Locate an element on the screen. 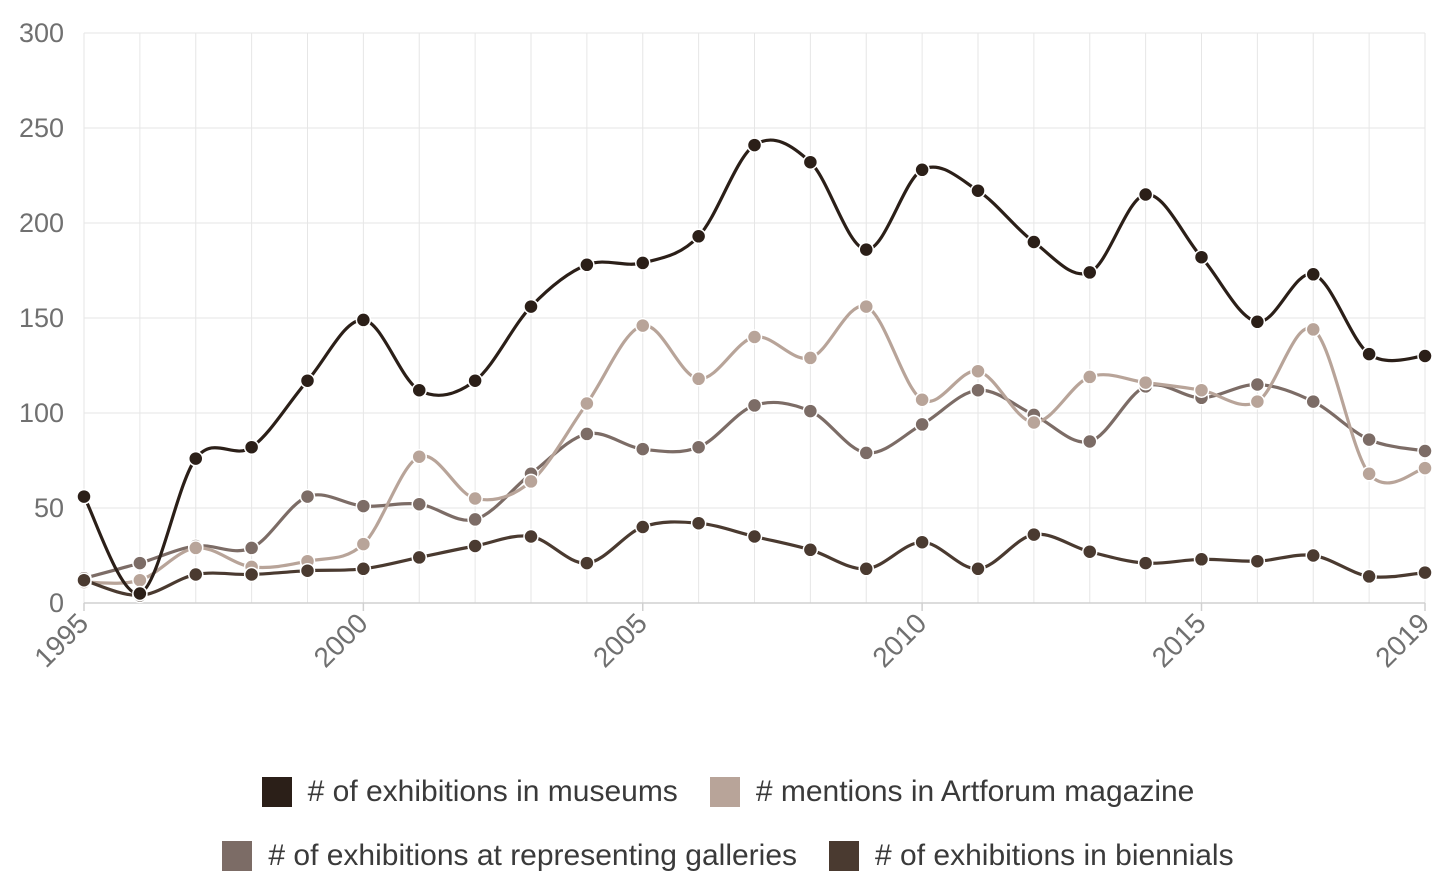 The width and height of the screenshot is (1456, 888). x-axis: 1995 2000 2005 2010 2015 2019 is located at coordinates (731, 638).